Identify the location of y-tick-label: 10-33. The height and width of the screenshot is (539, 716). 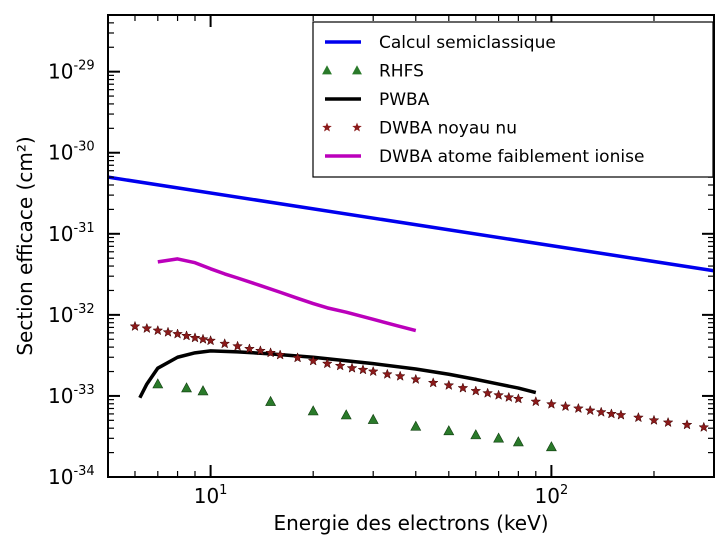
(71, 395).